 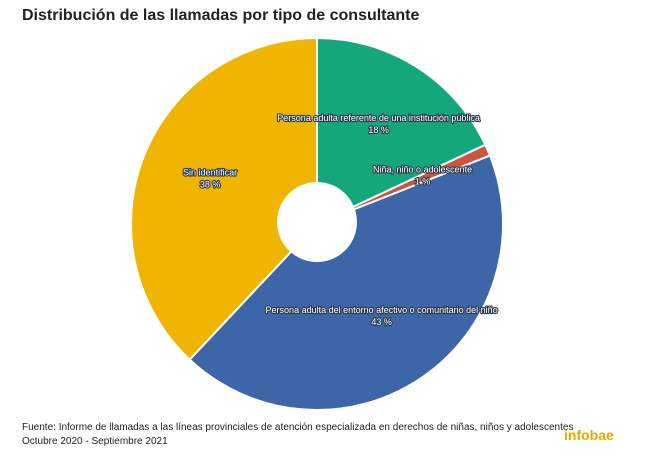 What do you see at coordinates (317, 222) in the screenshot?
I see `donut-hole` at bounding box center [317, 222].